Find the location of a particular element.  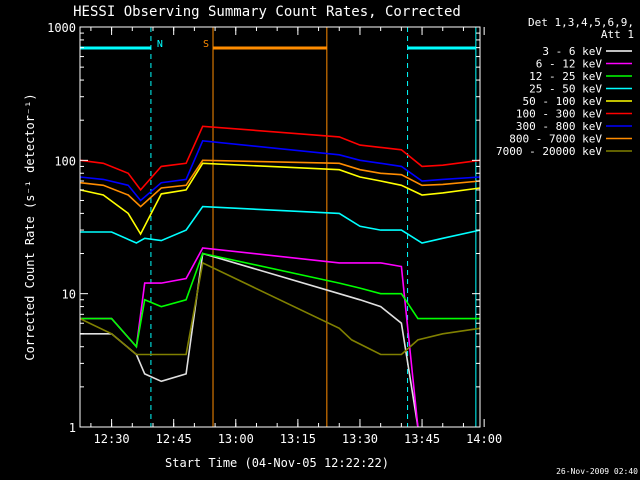

legend-header-line-2: Att 1 is located at coordinates (617, 34).